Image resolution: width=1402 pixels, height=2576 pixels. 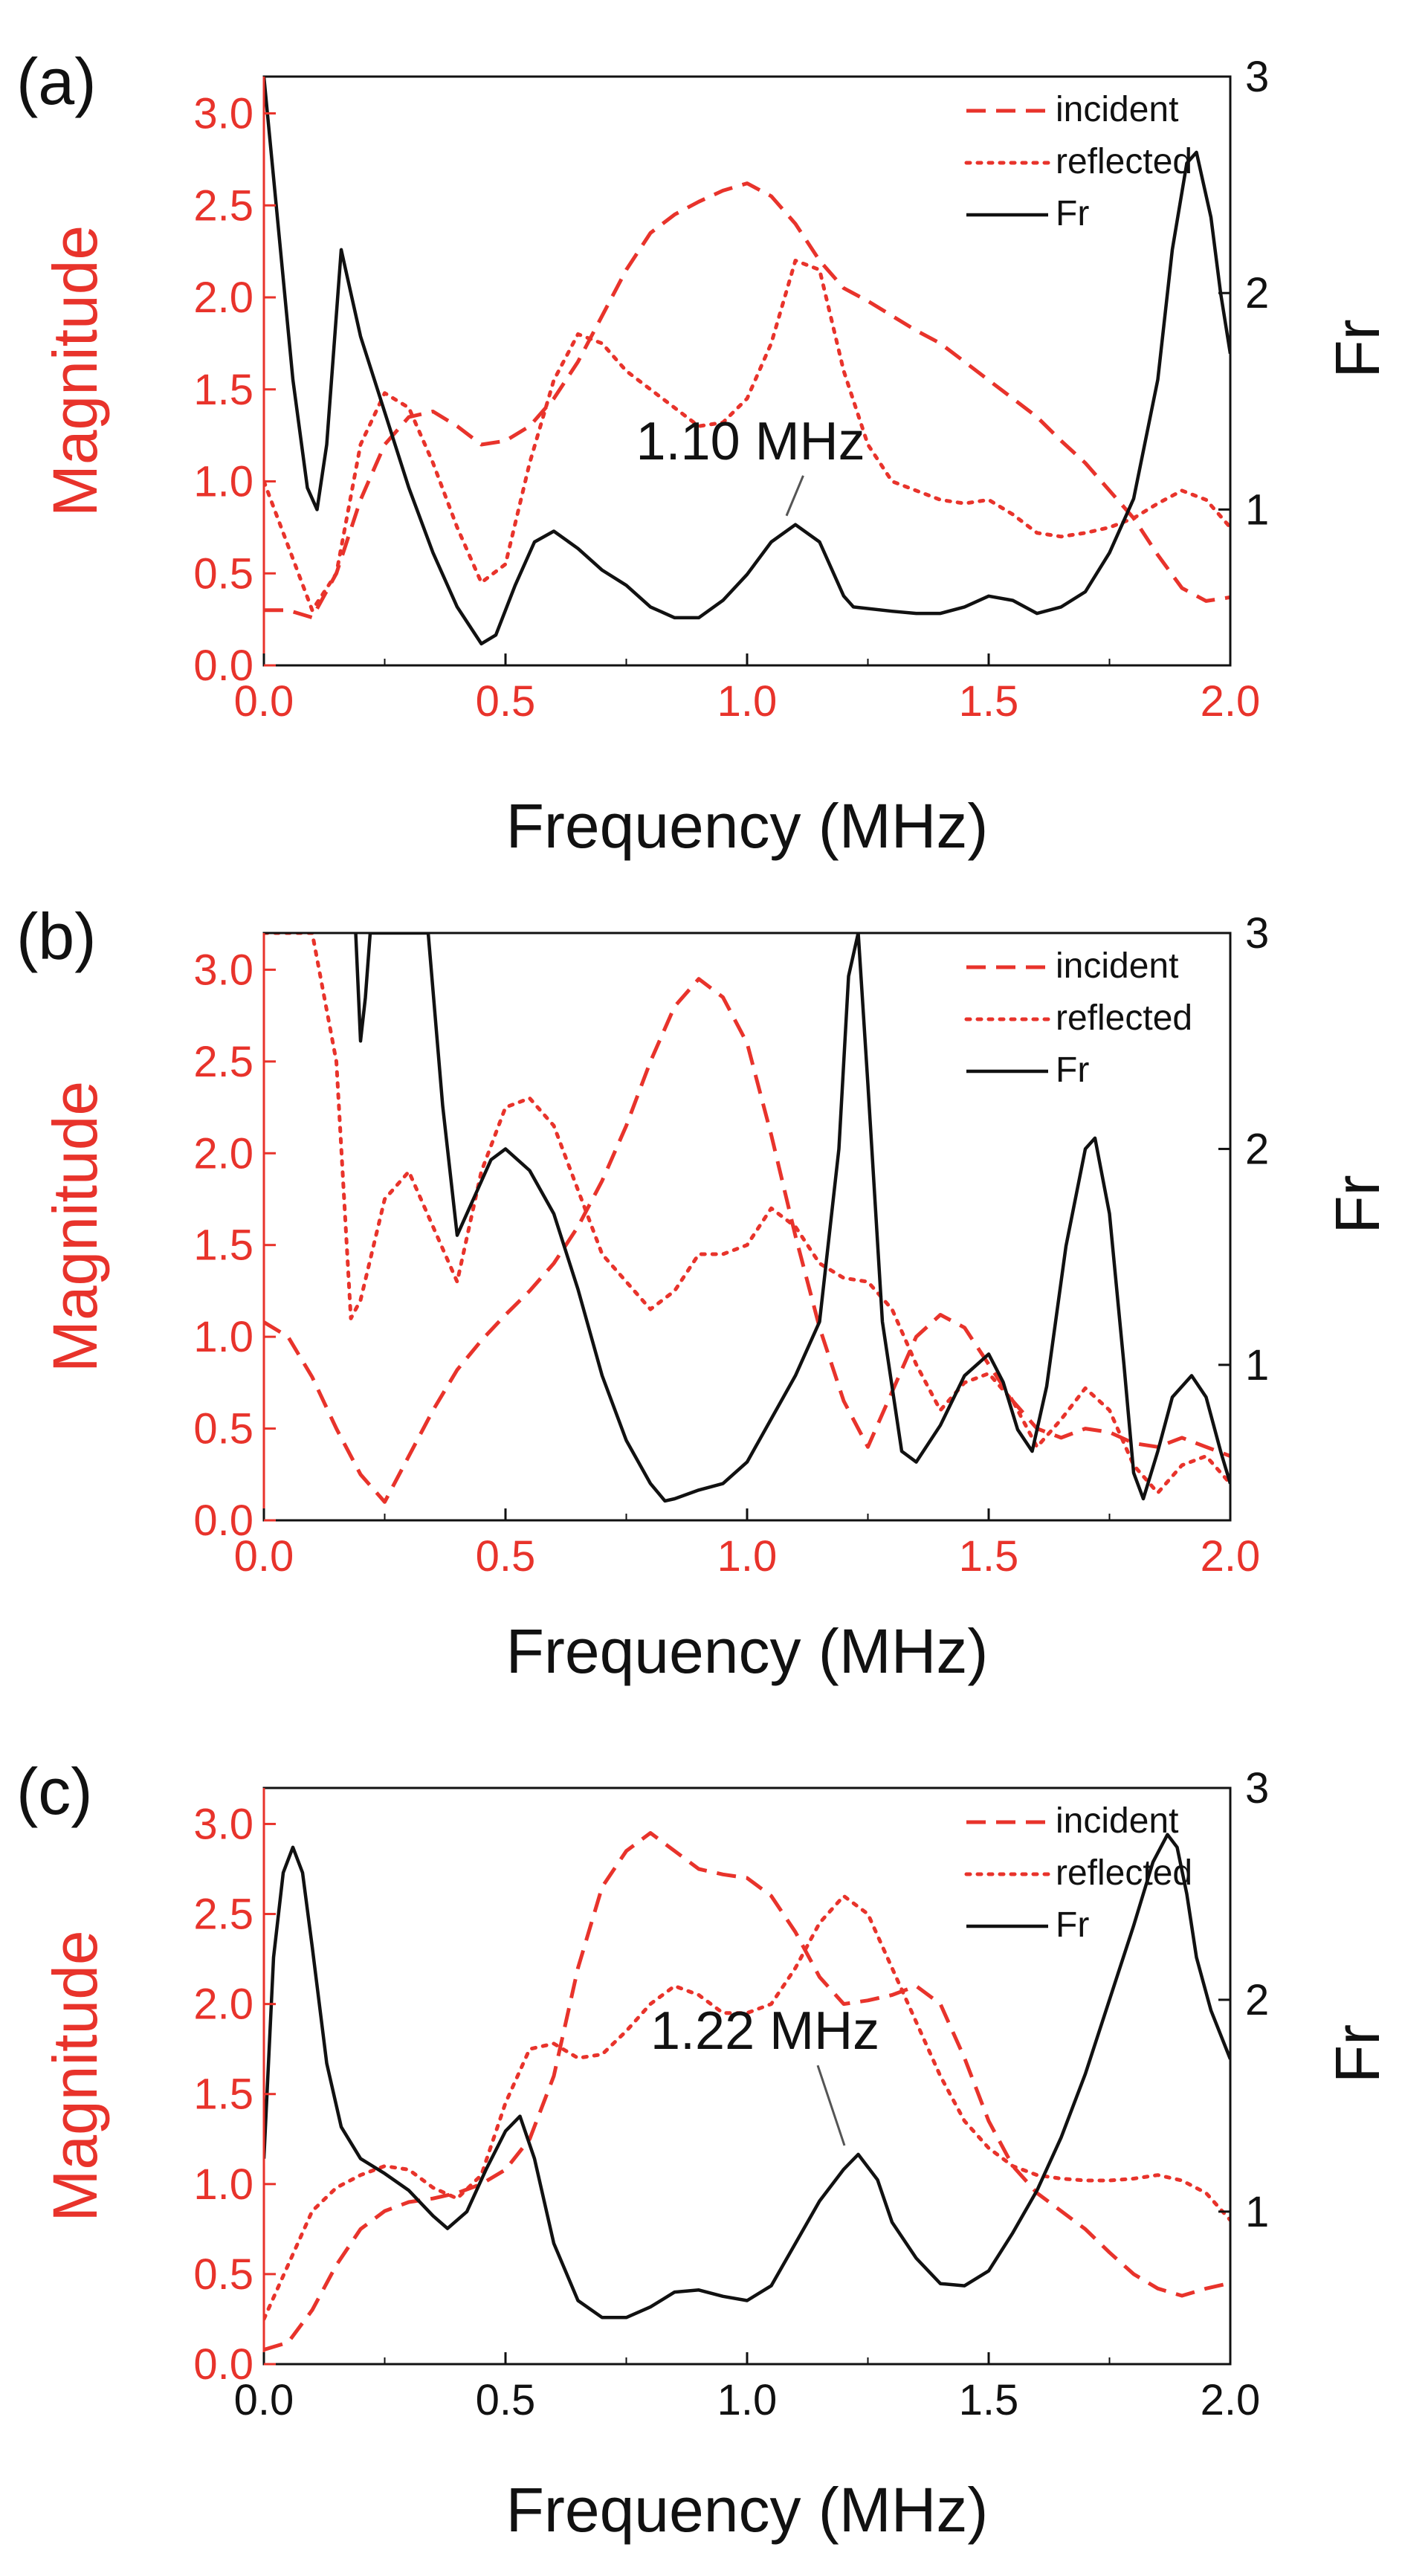 I want to click on panel-label: (a), so click(x=56, y=81).